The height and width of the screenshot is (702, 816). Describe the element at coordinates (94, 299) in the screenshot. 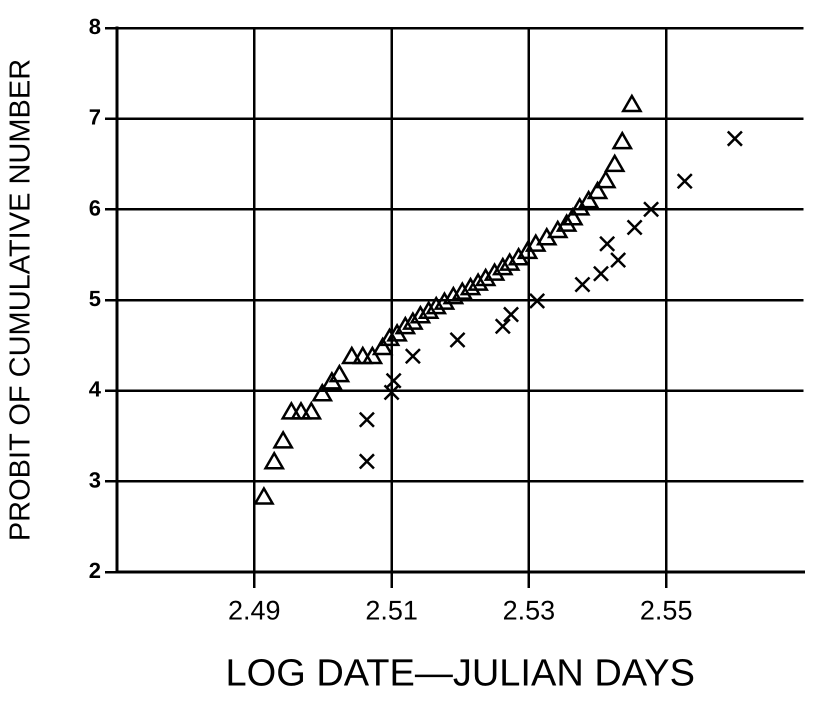

I see `y-tick-label: 5` at that location.